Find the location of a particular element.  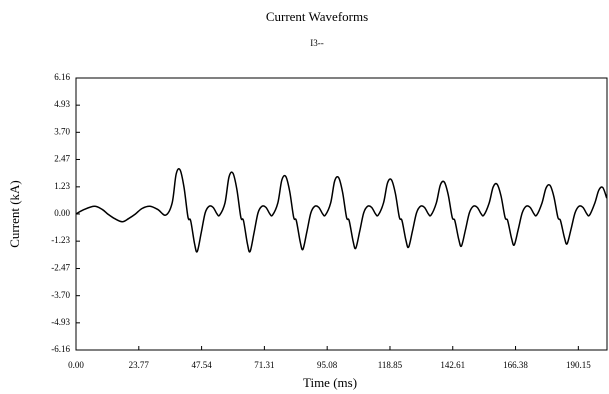

x-tick-label: 95.08 is located at coordinates (327, 365).